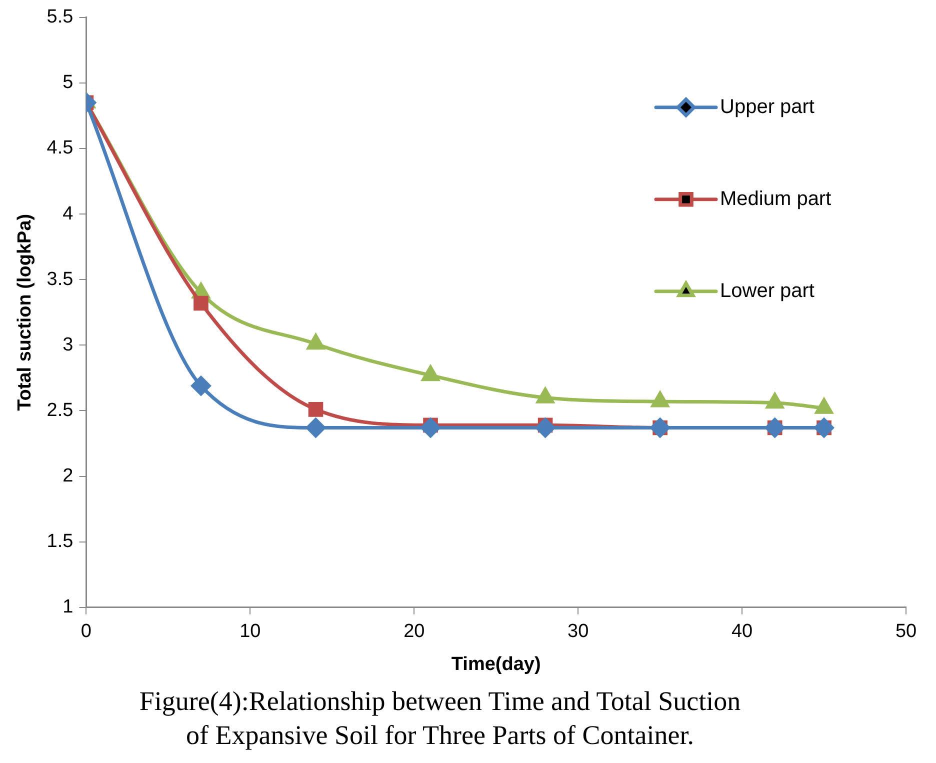  What do you see at coordinates (68, 83) in the screenshot?
I see `y-tick-label: 5` at bounding box center [68, 83].